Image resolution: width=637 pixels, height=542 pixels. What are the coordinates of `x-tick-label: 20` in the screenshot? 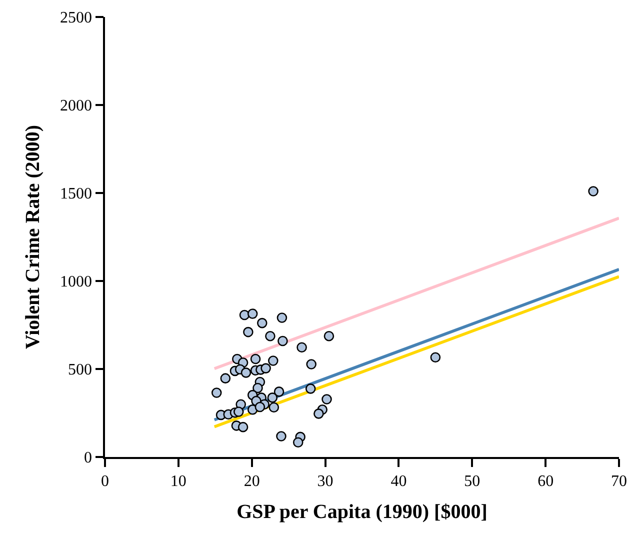 It's located at (252, 481).